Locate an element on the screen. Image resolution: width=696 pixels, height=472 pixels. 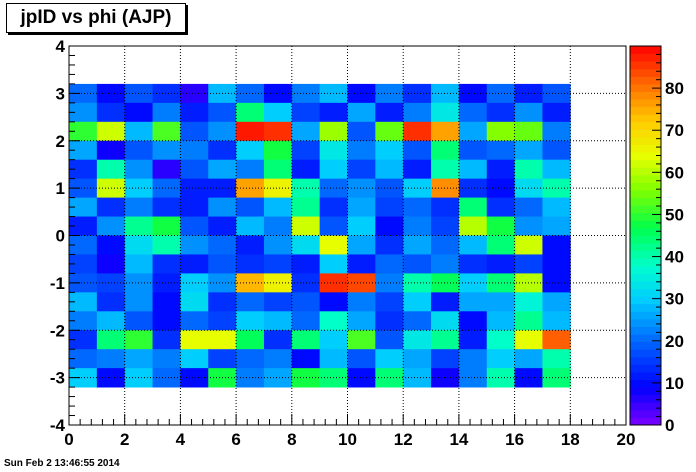
y-tick-label: 0 is located at coordinates (60, 236).